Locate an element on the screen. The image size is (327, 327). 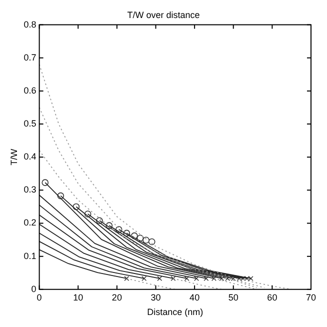
x-tick-label: 20 is located at coordinates (117, 297).